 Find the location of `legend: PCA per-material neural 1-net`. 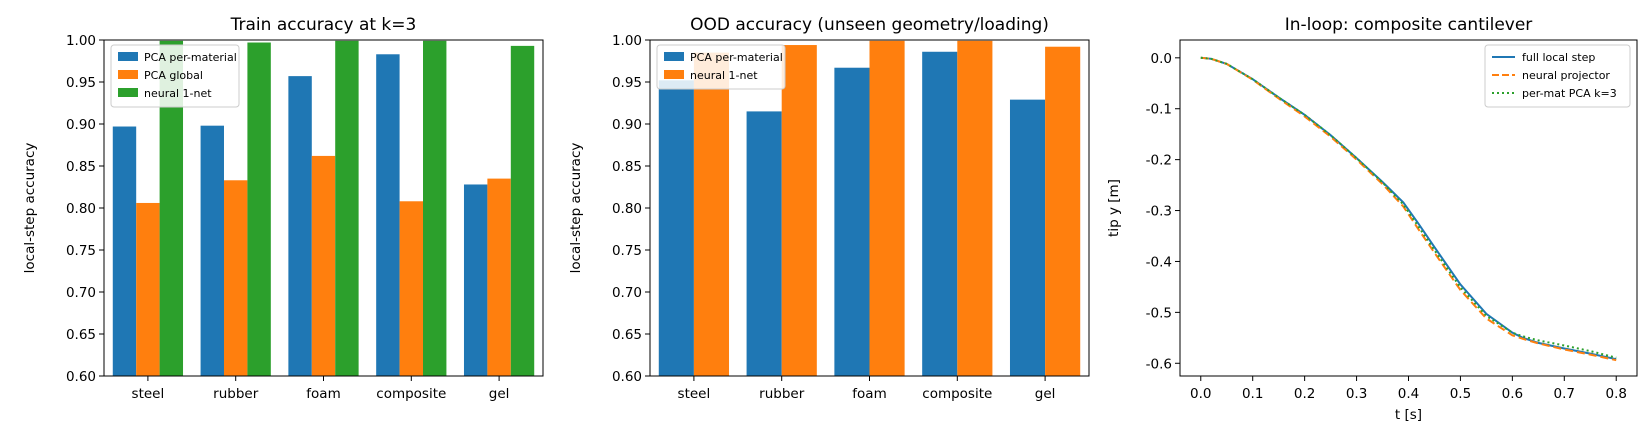

legend: PCA per-material neural 1-net is located at coordinates (721, 67).